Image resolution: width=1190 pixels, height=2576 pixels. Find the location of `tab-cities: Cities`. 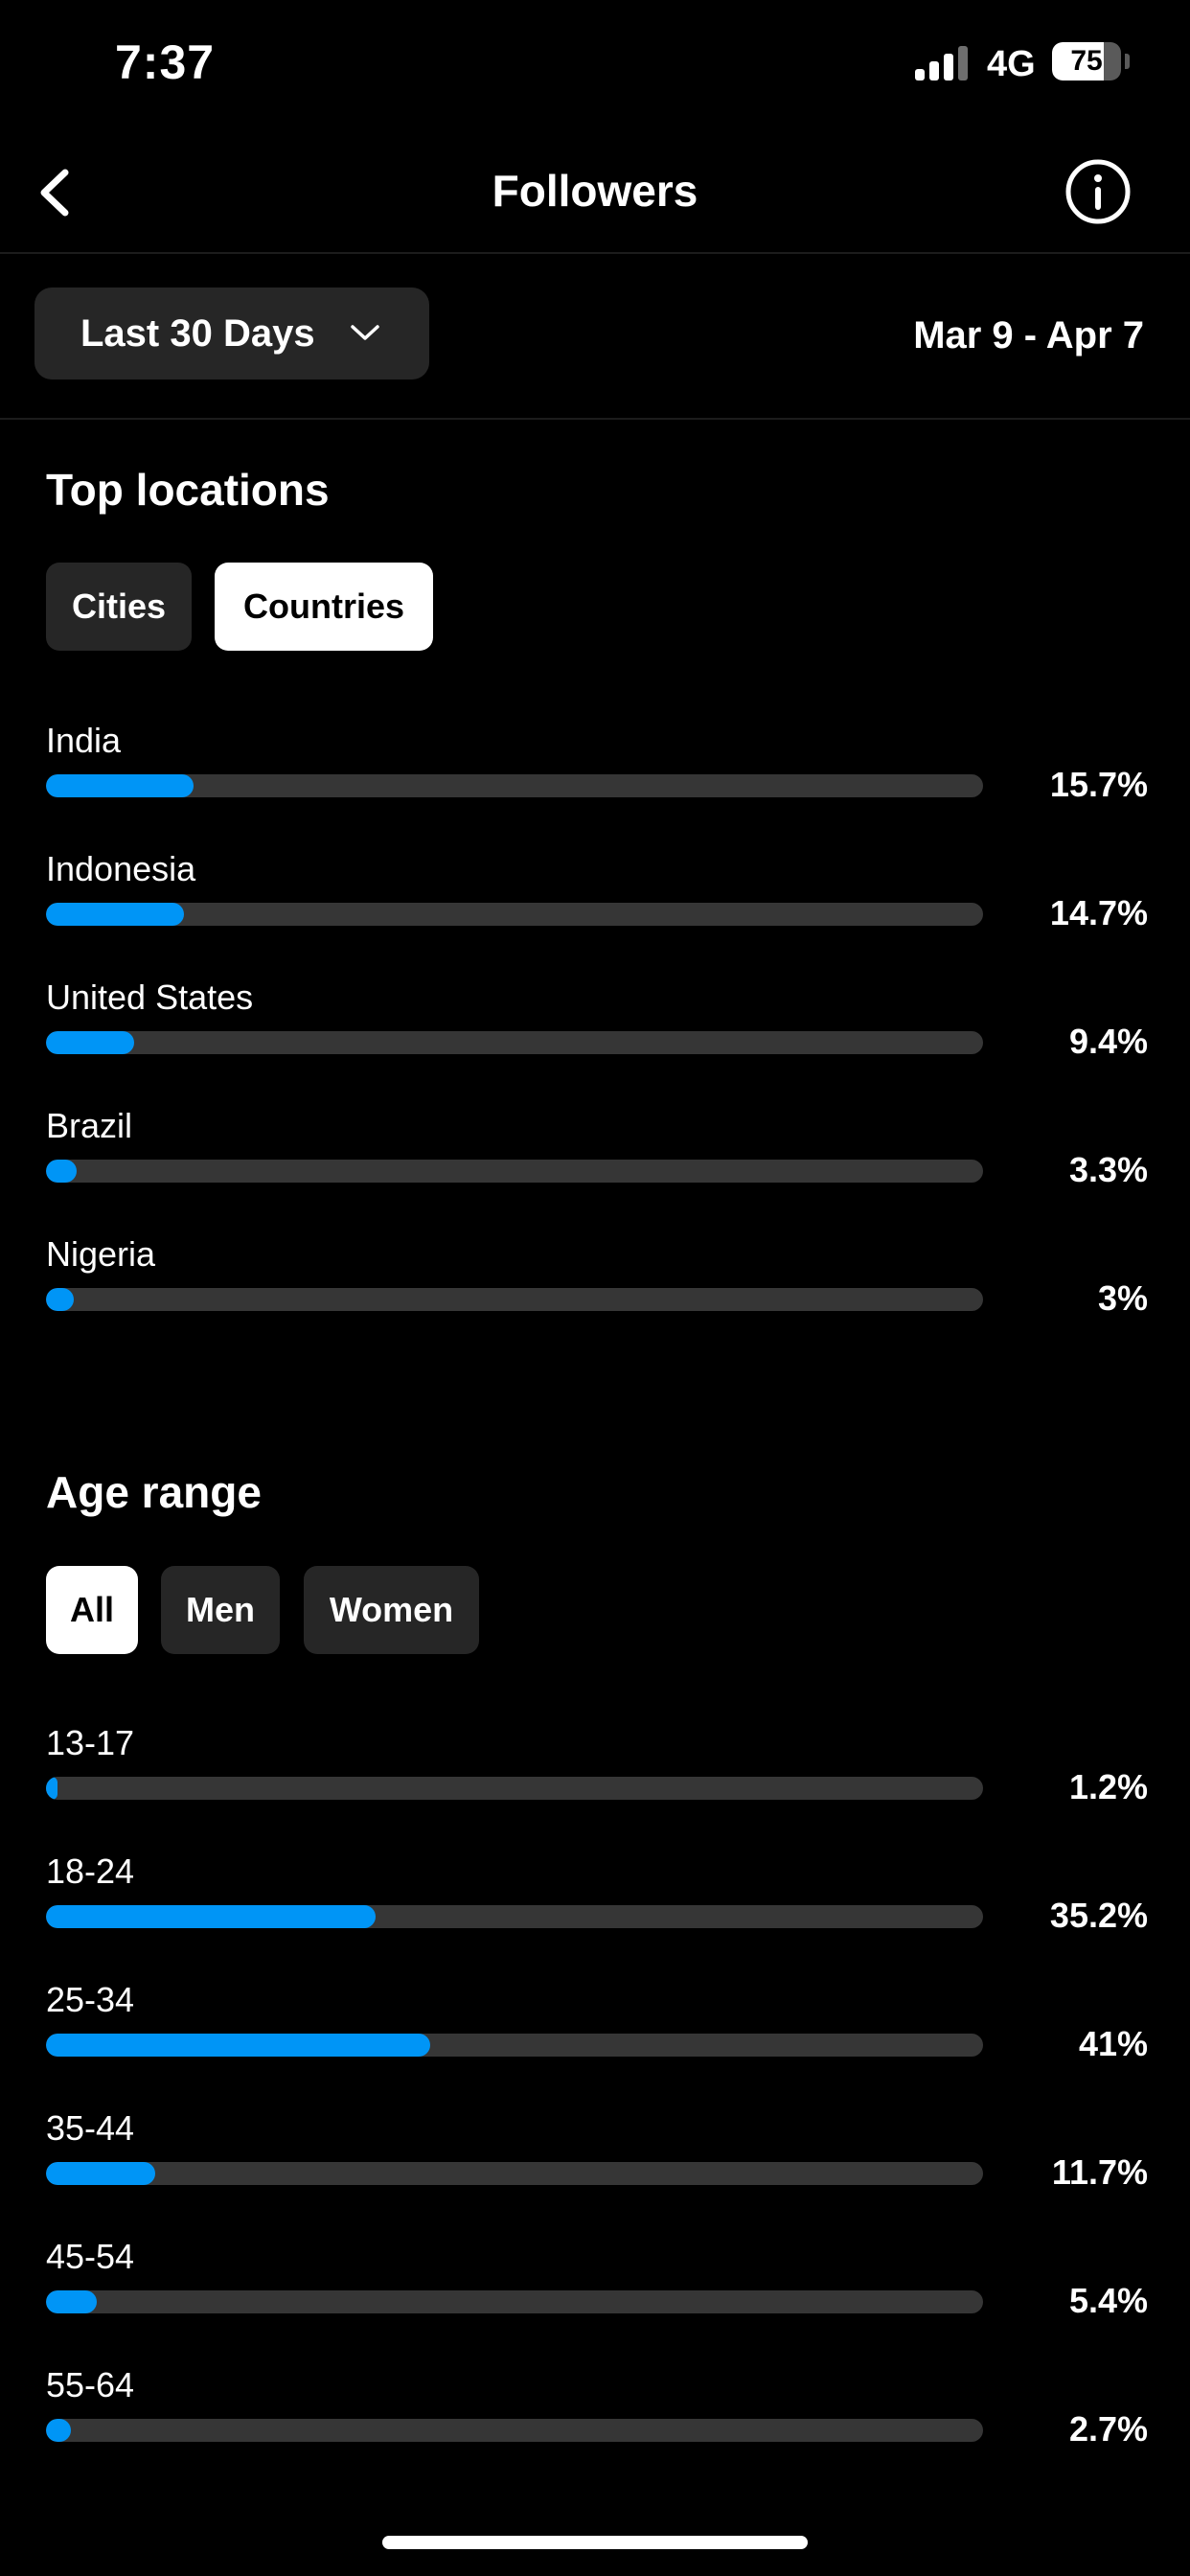

tab-cities: Cities is located at coordinates (119, 607).